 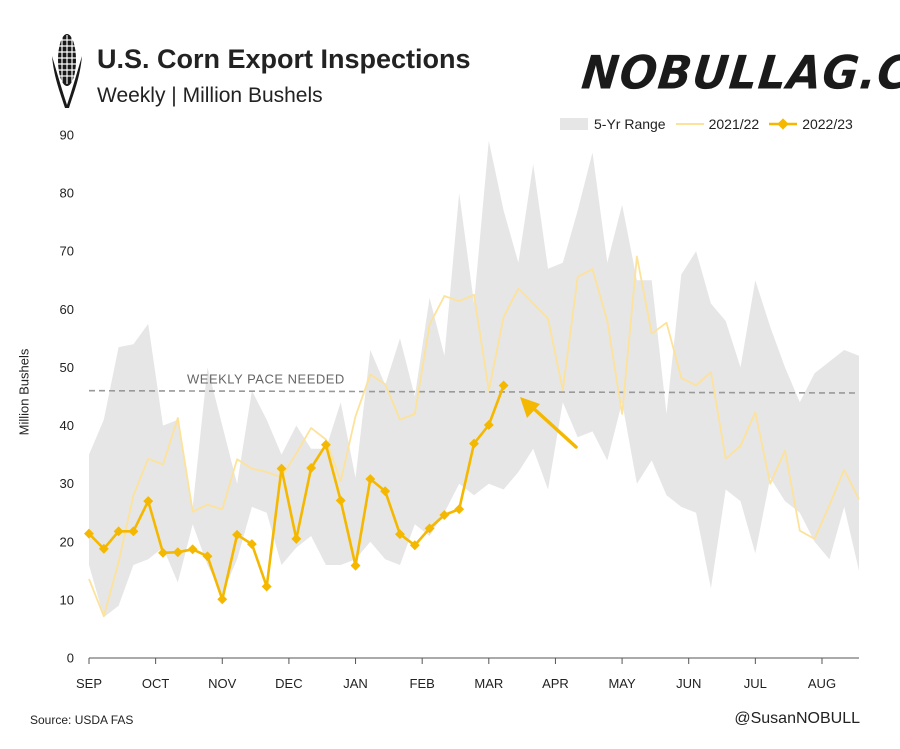 What do you see at coordinates (89, 683) in the screenshot?
I see `x-tick-label: SEP` at bounding box center [89, 683].